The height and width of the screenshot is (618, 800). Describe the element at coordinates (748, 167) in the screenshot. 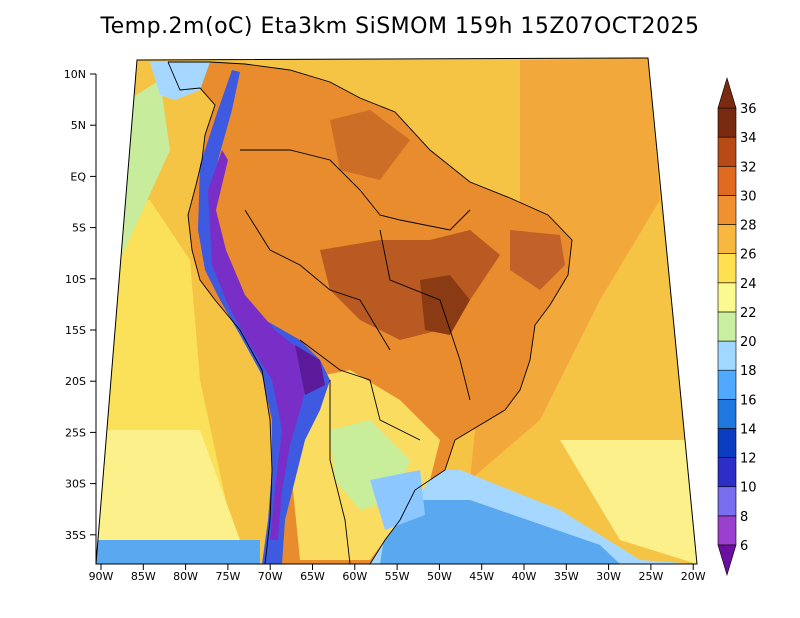

I see `color-bar-label: 32` at that location.